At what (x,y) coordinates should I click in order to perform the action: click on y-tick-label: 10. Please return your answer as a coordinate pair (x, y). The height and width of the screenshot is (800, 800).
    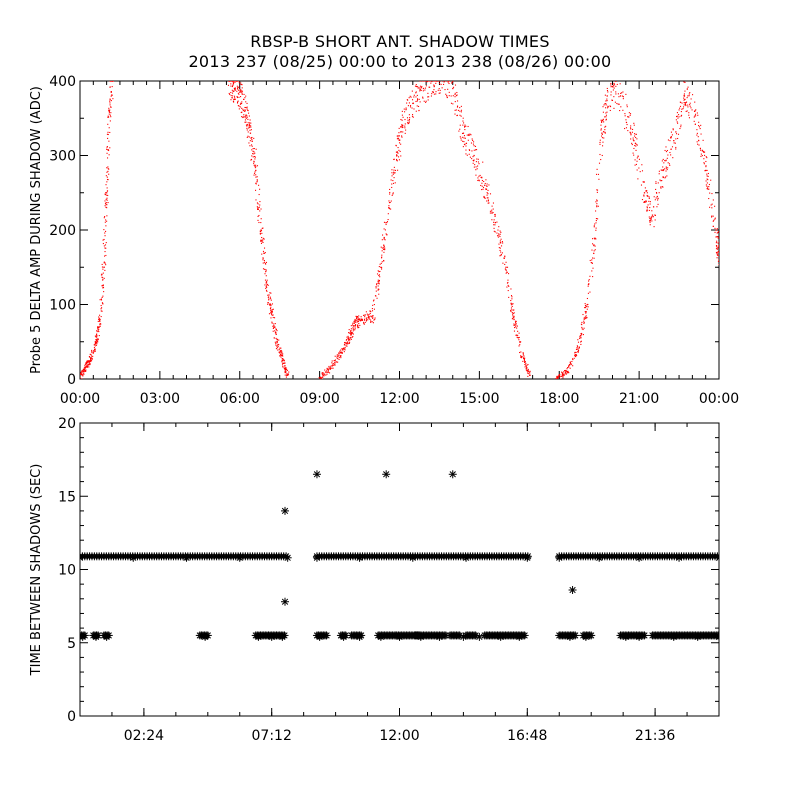
    Looking at the image, I should click on (67, 571).